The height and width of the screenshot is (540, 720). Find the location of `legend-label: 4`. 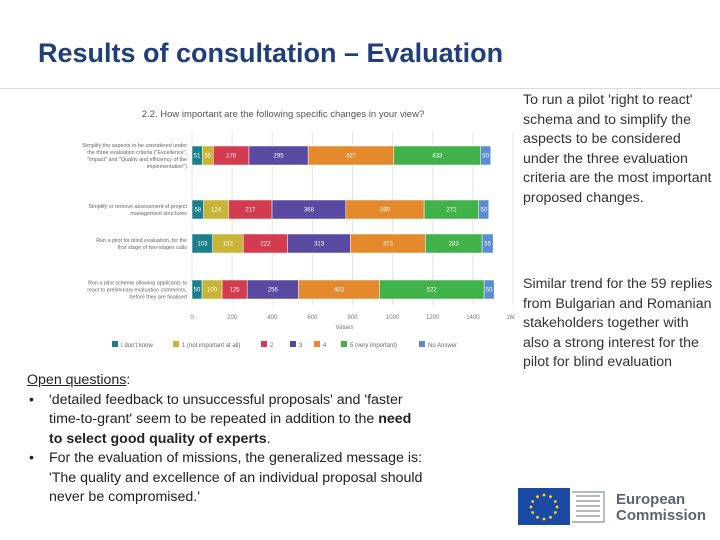

legend-label: 4 is located at coordinates (325, 346).